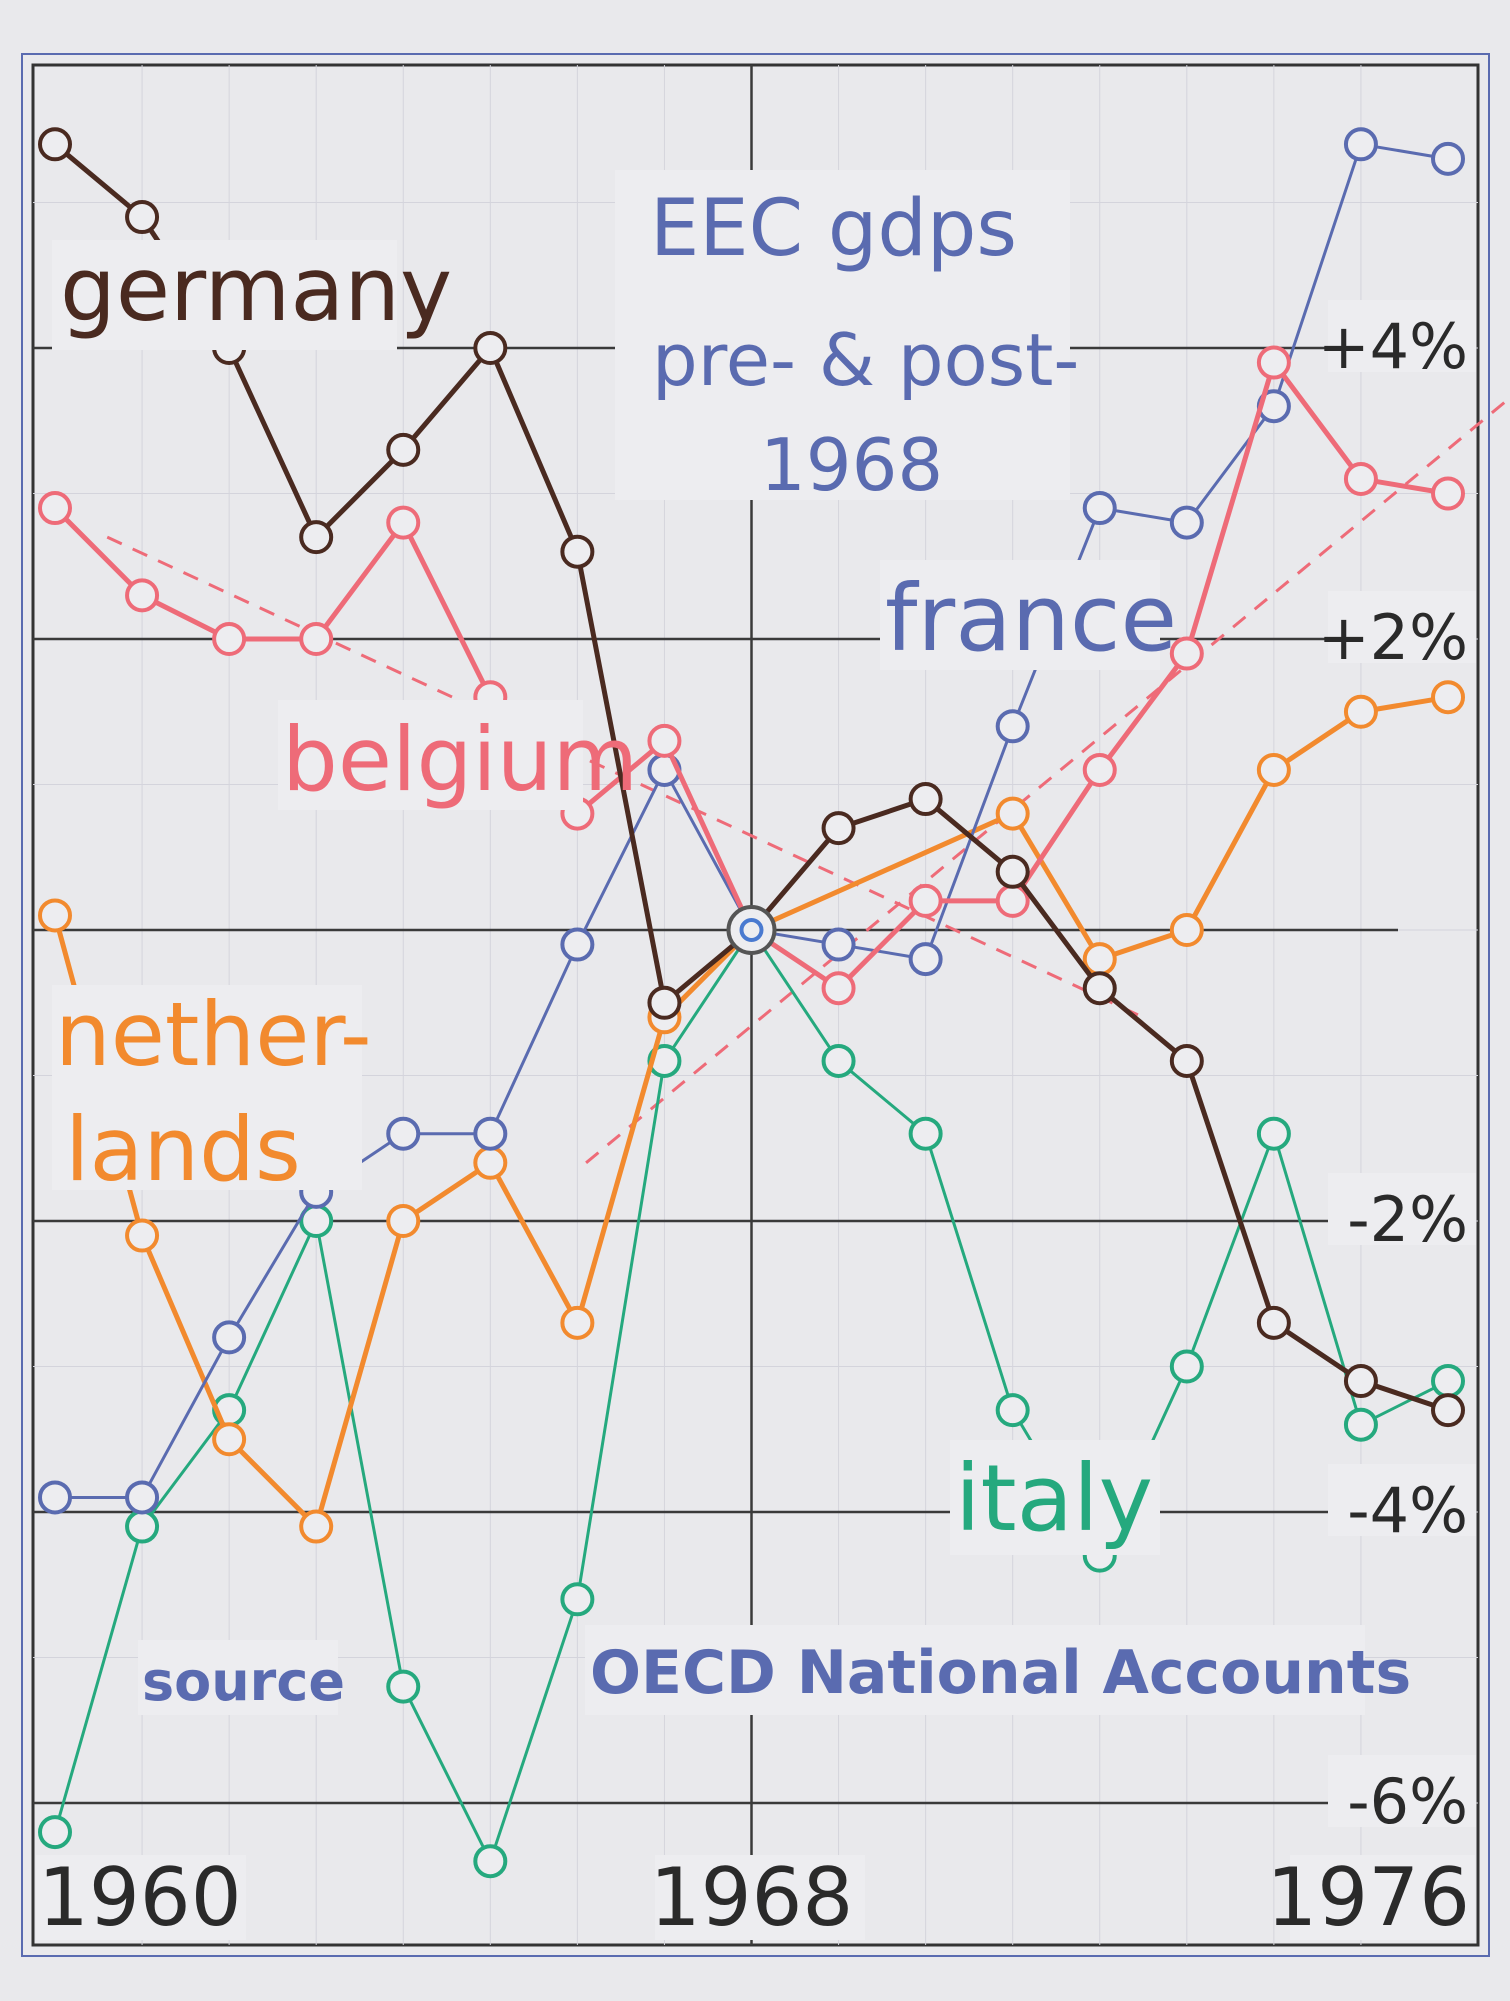  I want to click on series-label-france: france, so click(1031, 618).